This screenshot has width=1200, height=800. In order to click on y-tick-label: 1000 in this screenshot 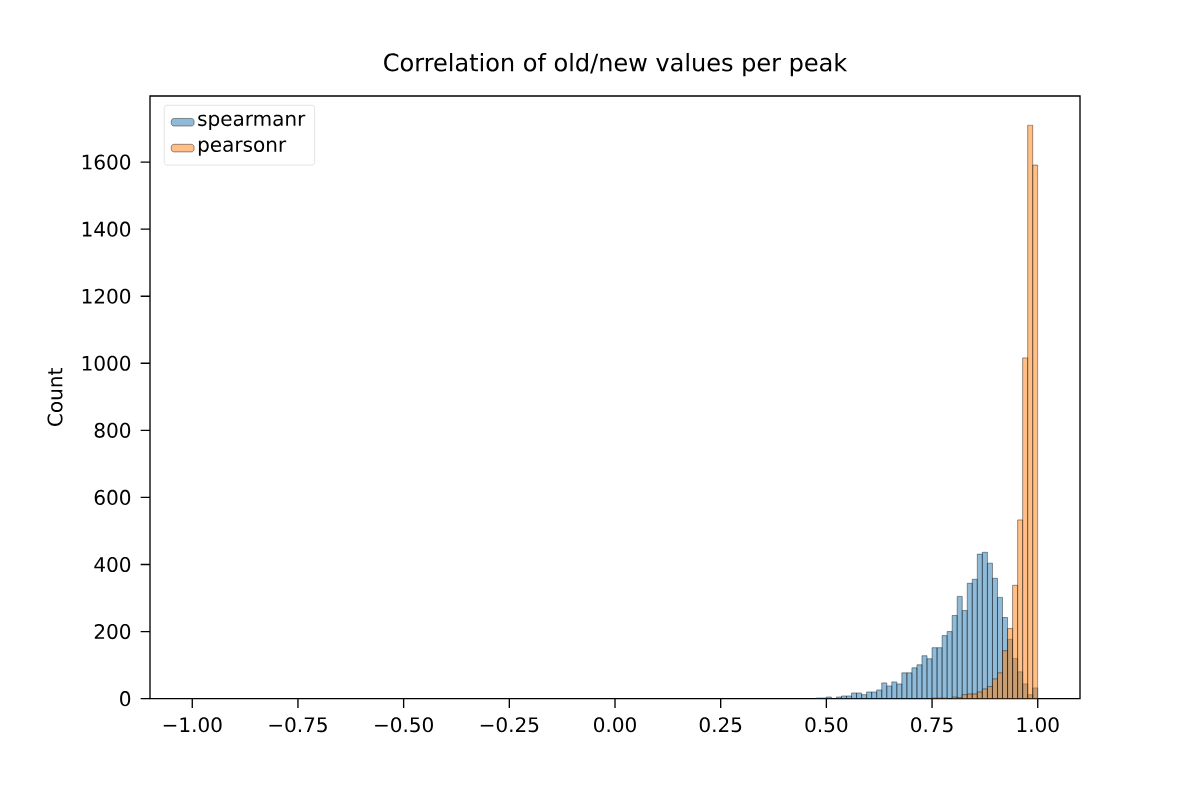, I will do `click(106, 363)`.